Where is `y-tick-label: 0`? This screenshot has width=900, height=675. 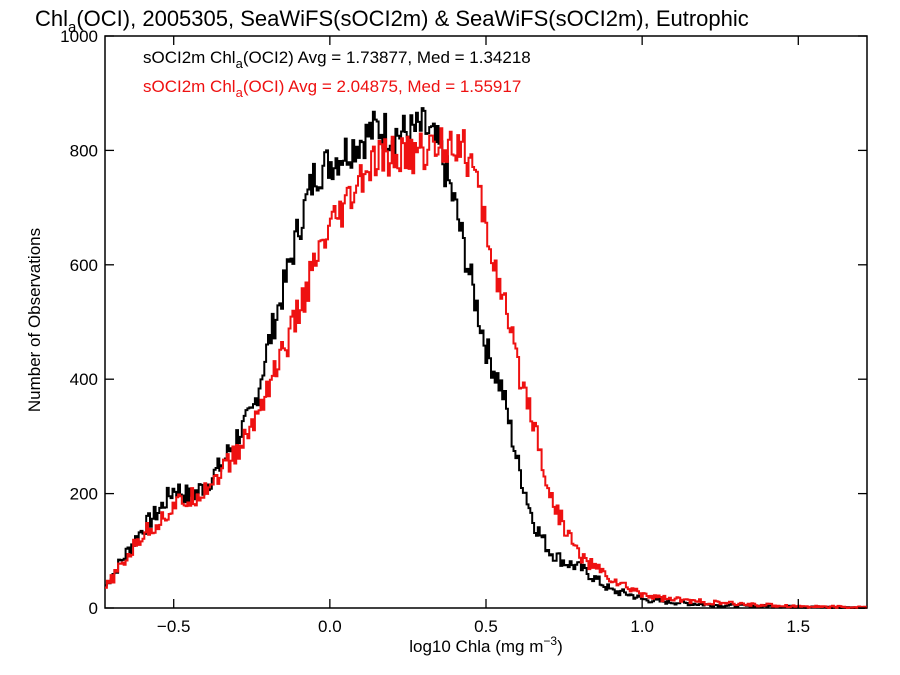
y-tick-label: 0 is located at coordinates (93, 608).